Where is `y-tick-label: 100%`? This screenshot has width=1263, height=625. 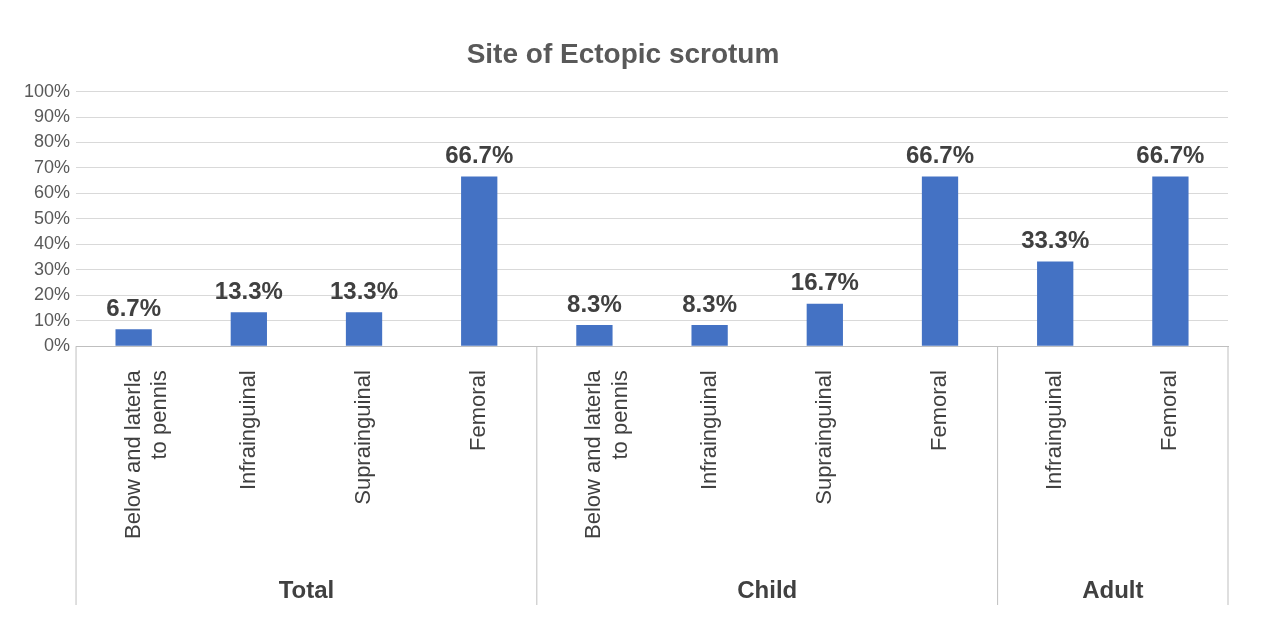
y-tick-label: 100% is located at coordinates (47, 90).